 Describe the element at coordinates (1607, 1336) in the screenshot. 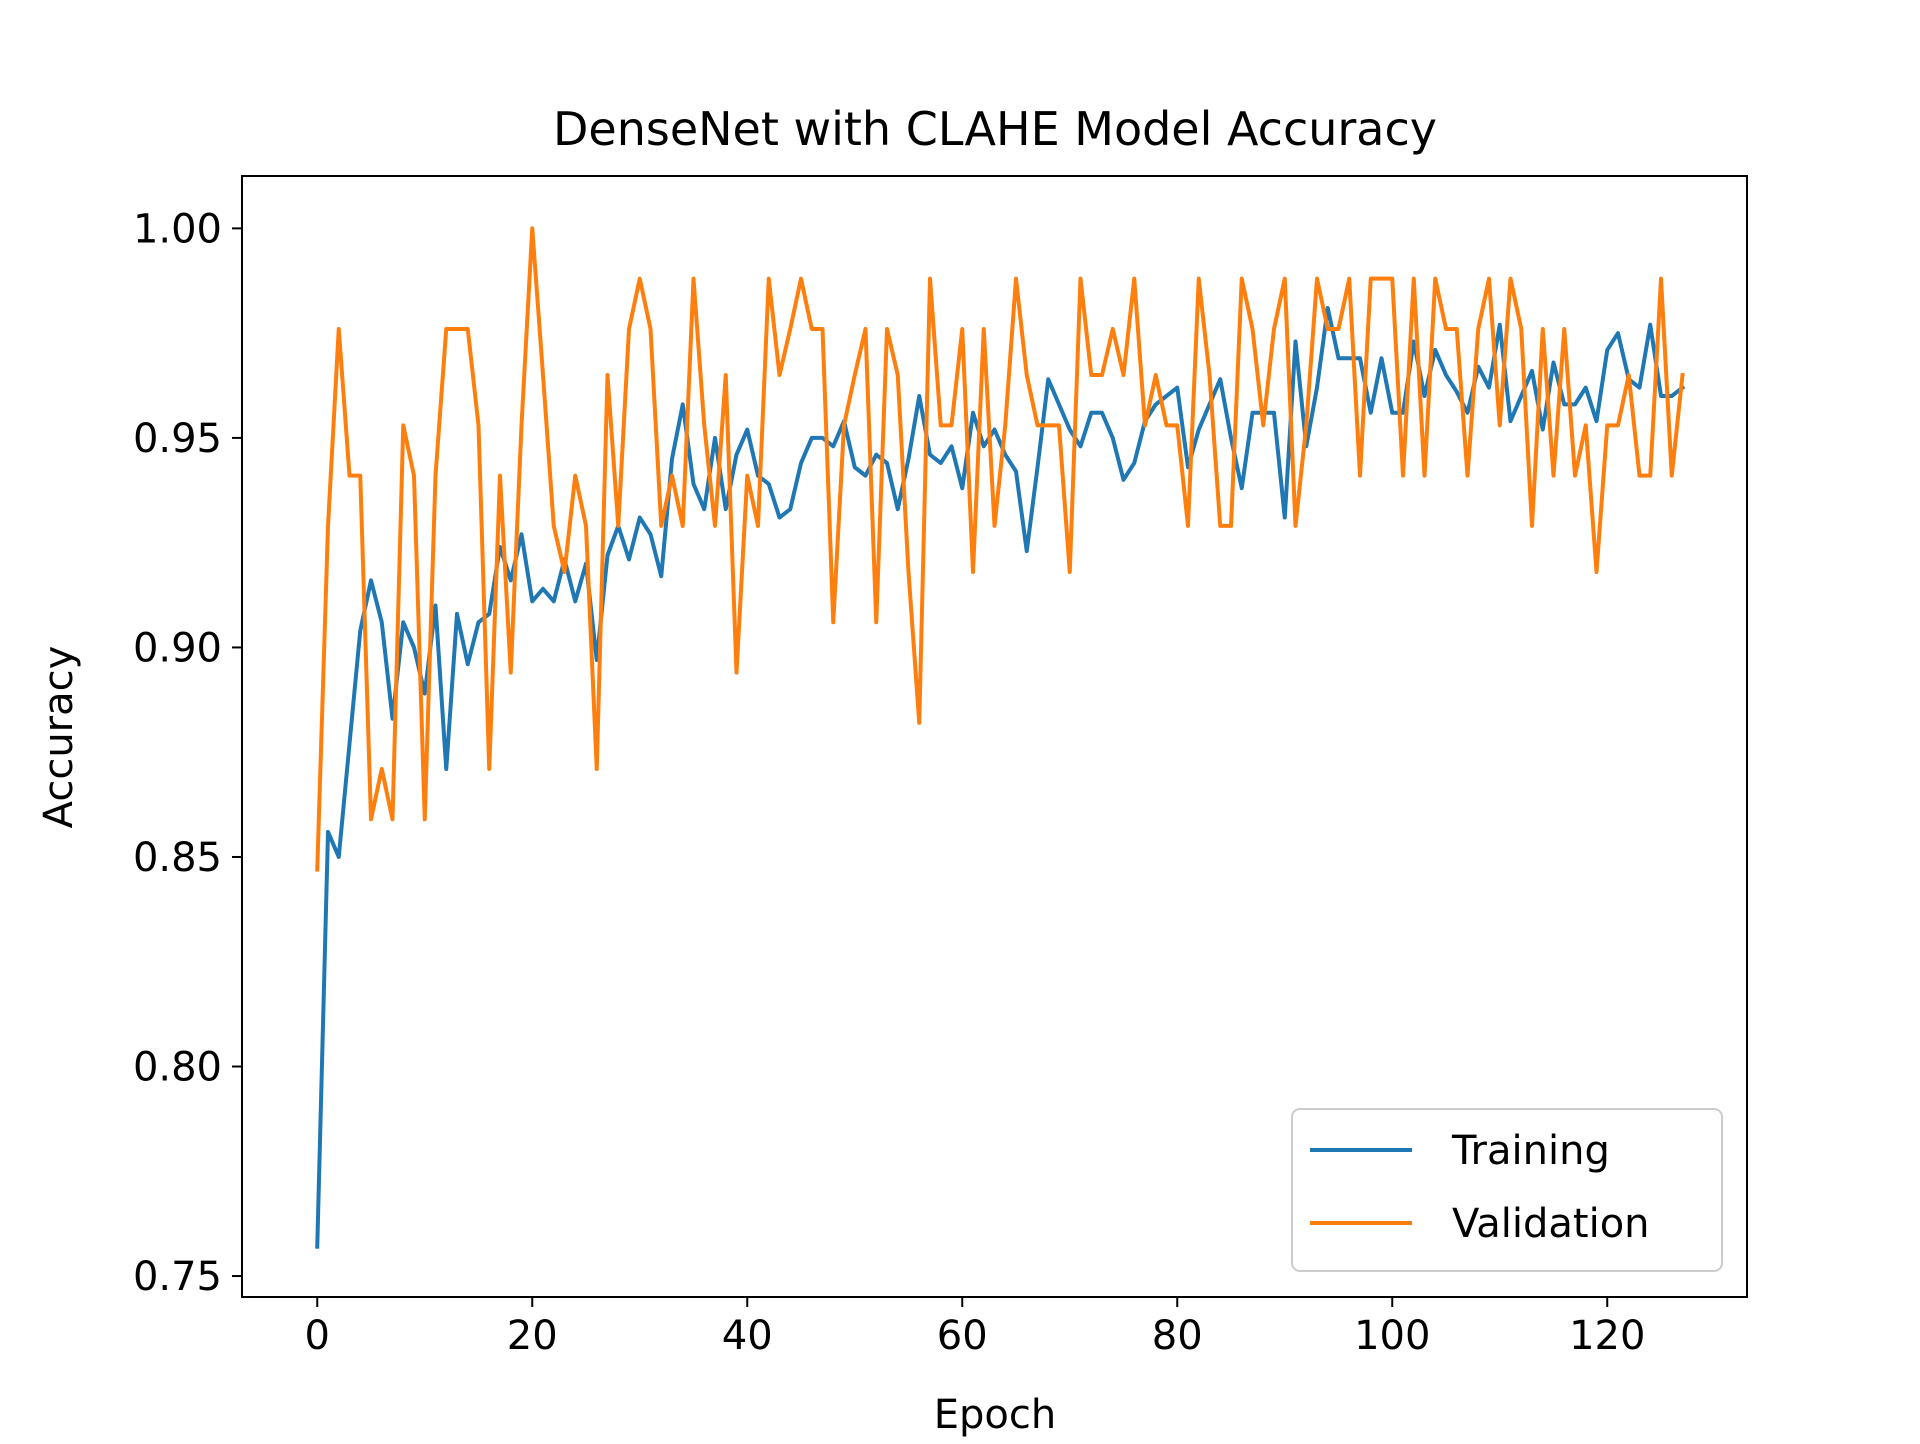

I see `x-tick-label: 120` at that location.